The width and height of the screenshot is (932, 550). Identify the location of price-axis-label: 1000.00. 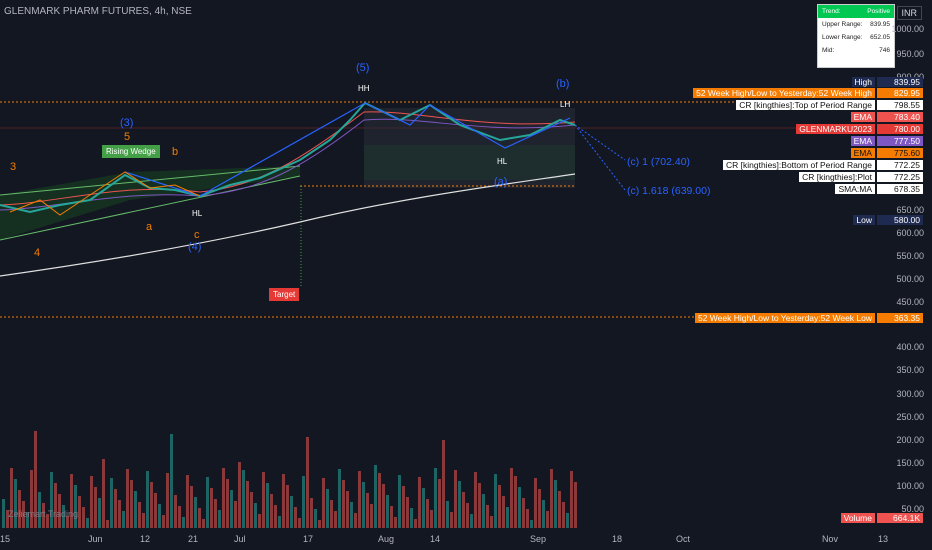
(907, 29).